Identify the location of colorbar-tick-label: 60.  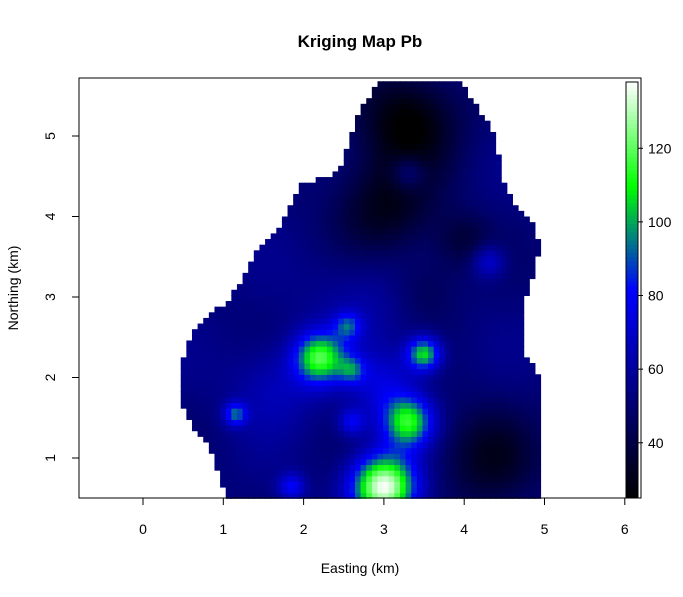
(656, 369).